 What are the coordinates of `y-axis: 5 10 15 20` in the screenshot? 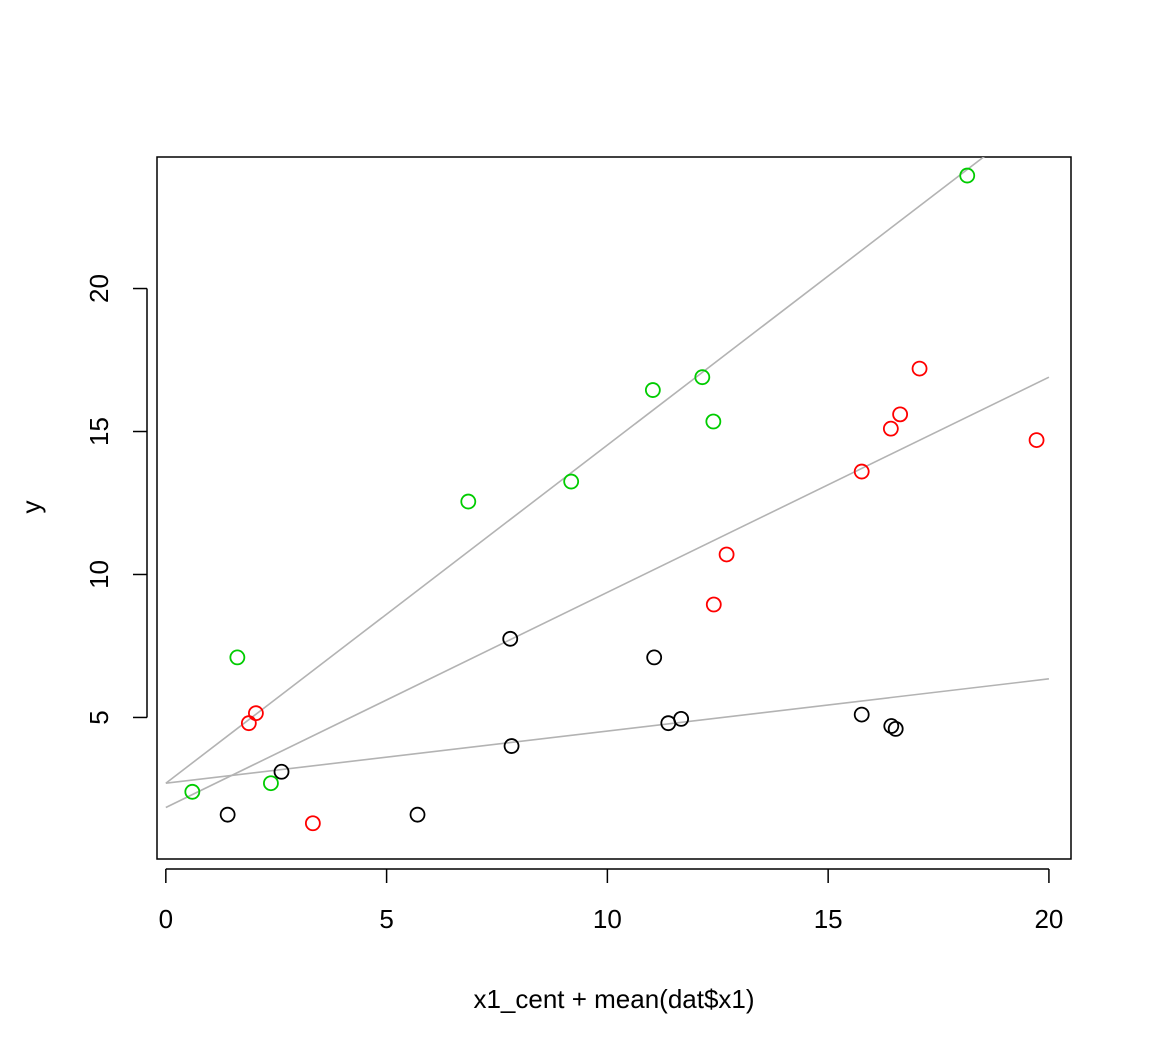 It's located at (116, 499).